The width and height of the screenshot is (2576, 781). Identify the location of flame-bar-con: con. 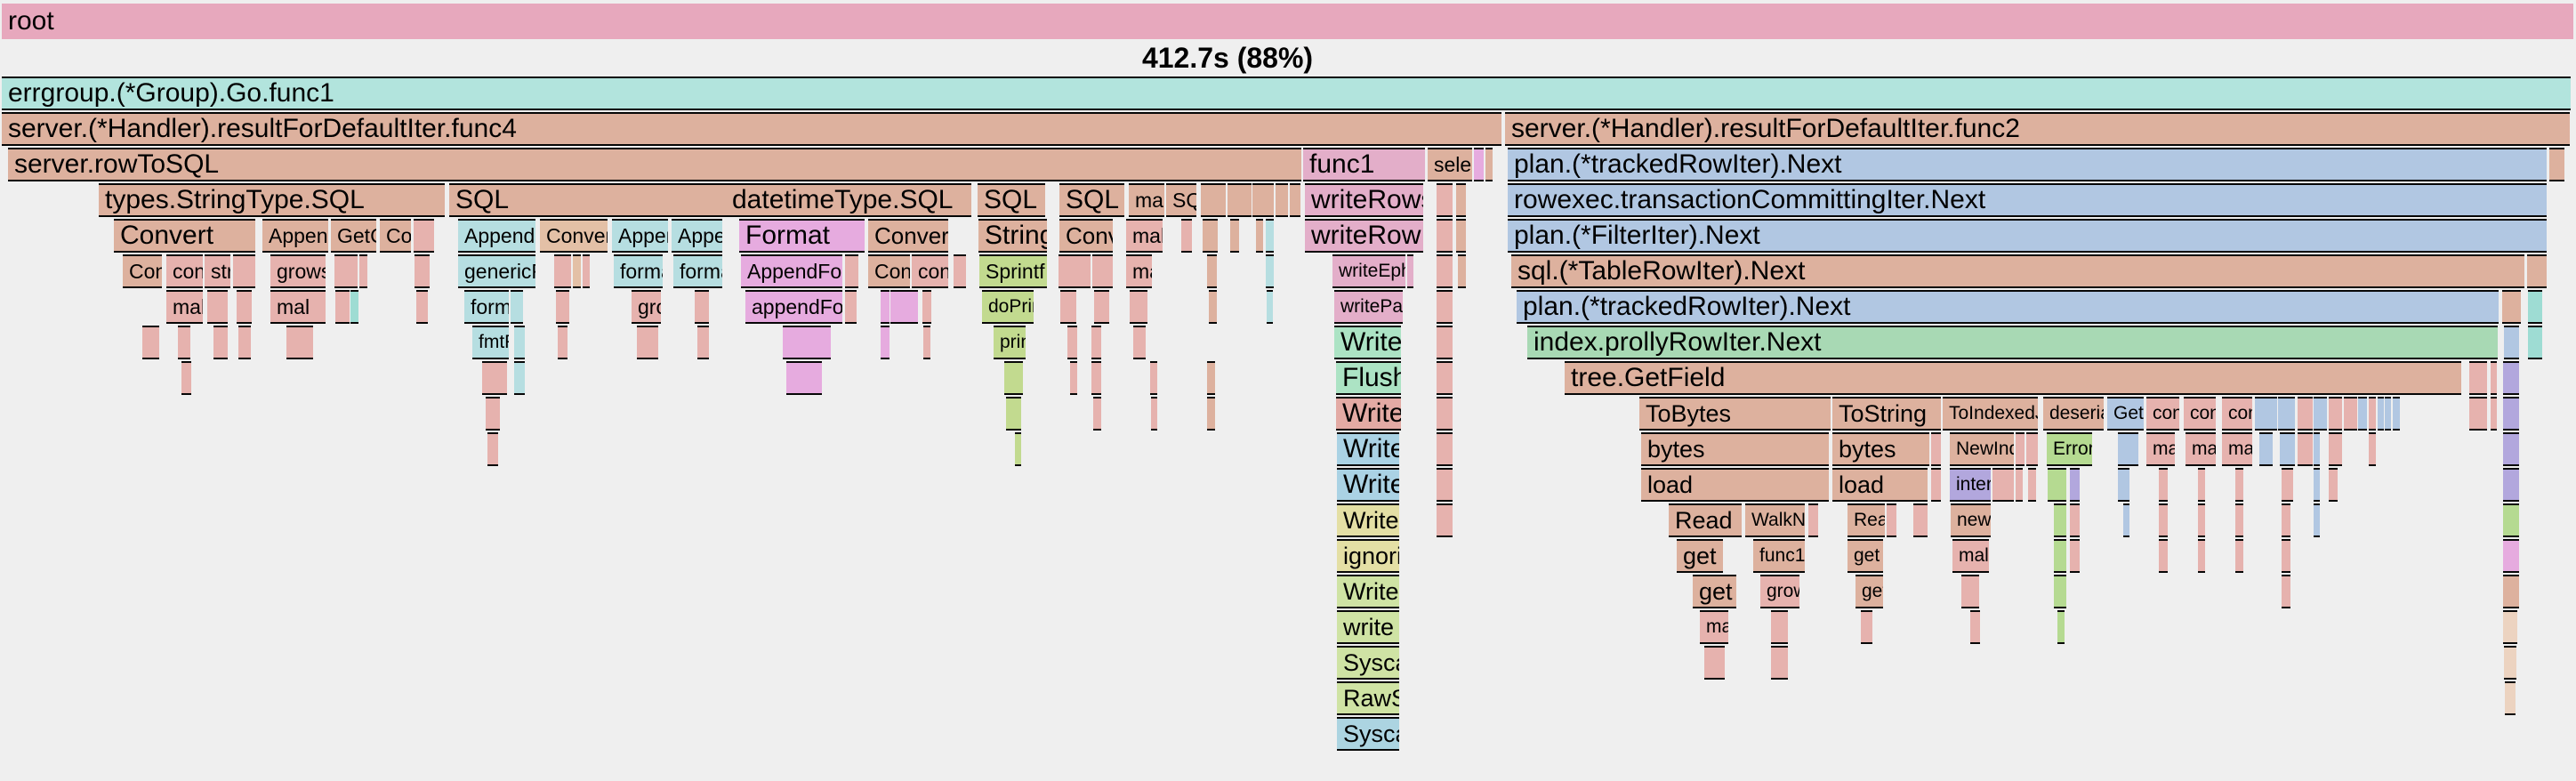
(2237, 414).